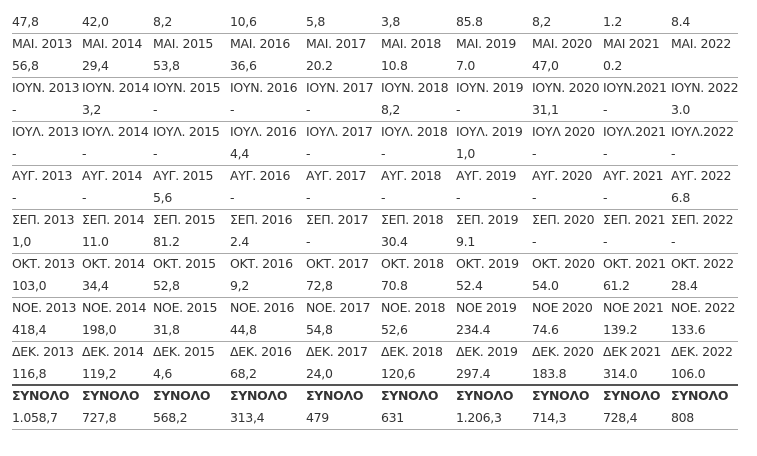 The height and width of the screenshot is (456, 757). I want to click on label-cell: ΔΕΚ. 2022, so click(702, 351).